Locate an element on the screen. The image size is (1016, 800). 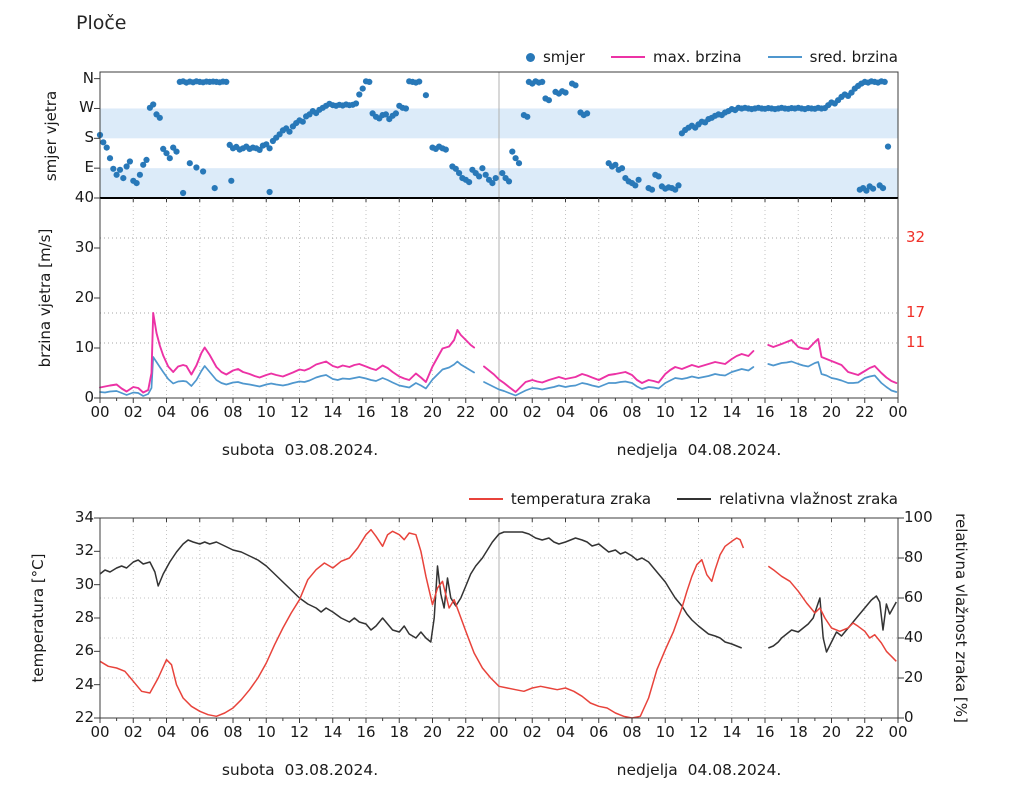
humidity-line-swatch is located at coordinates (694, 499).